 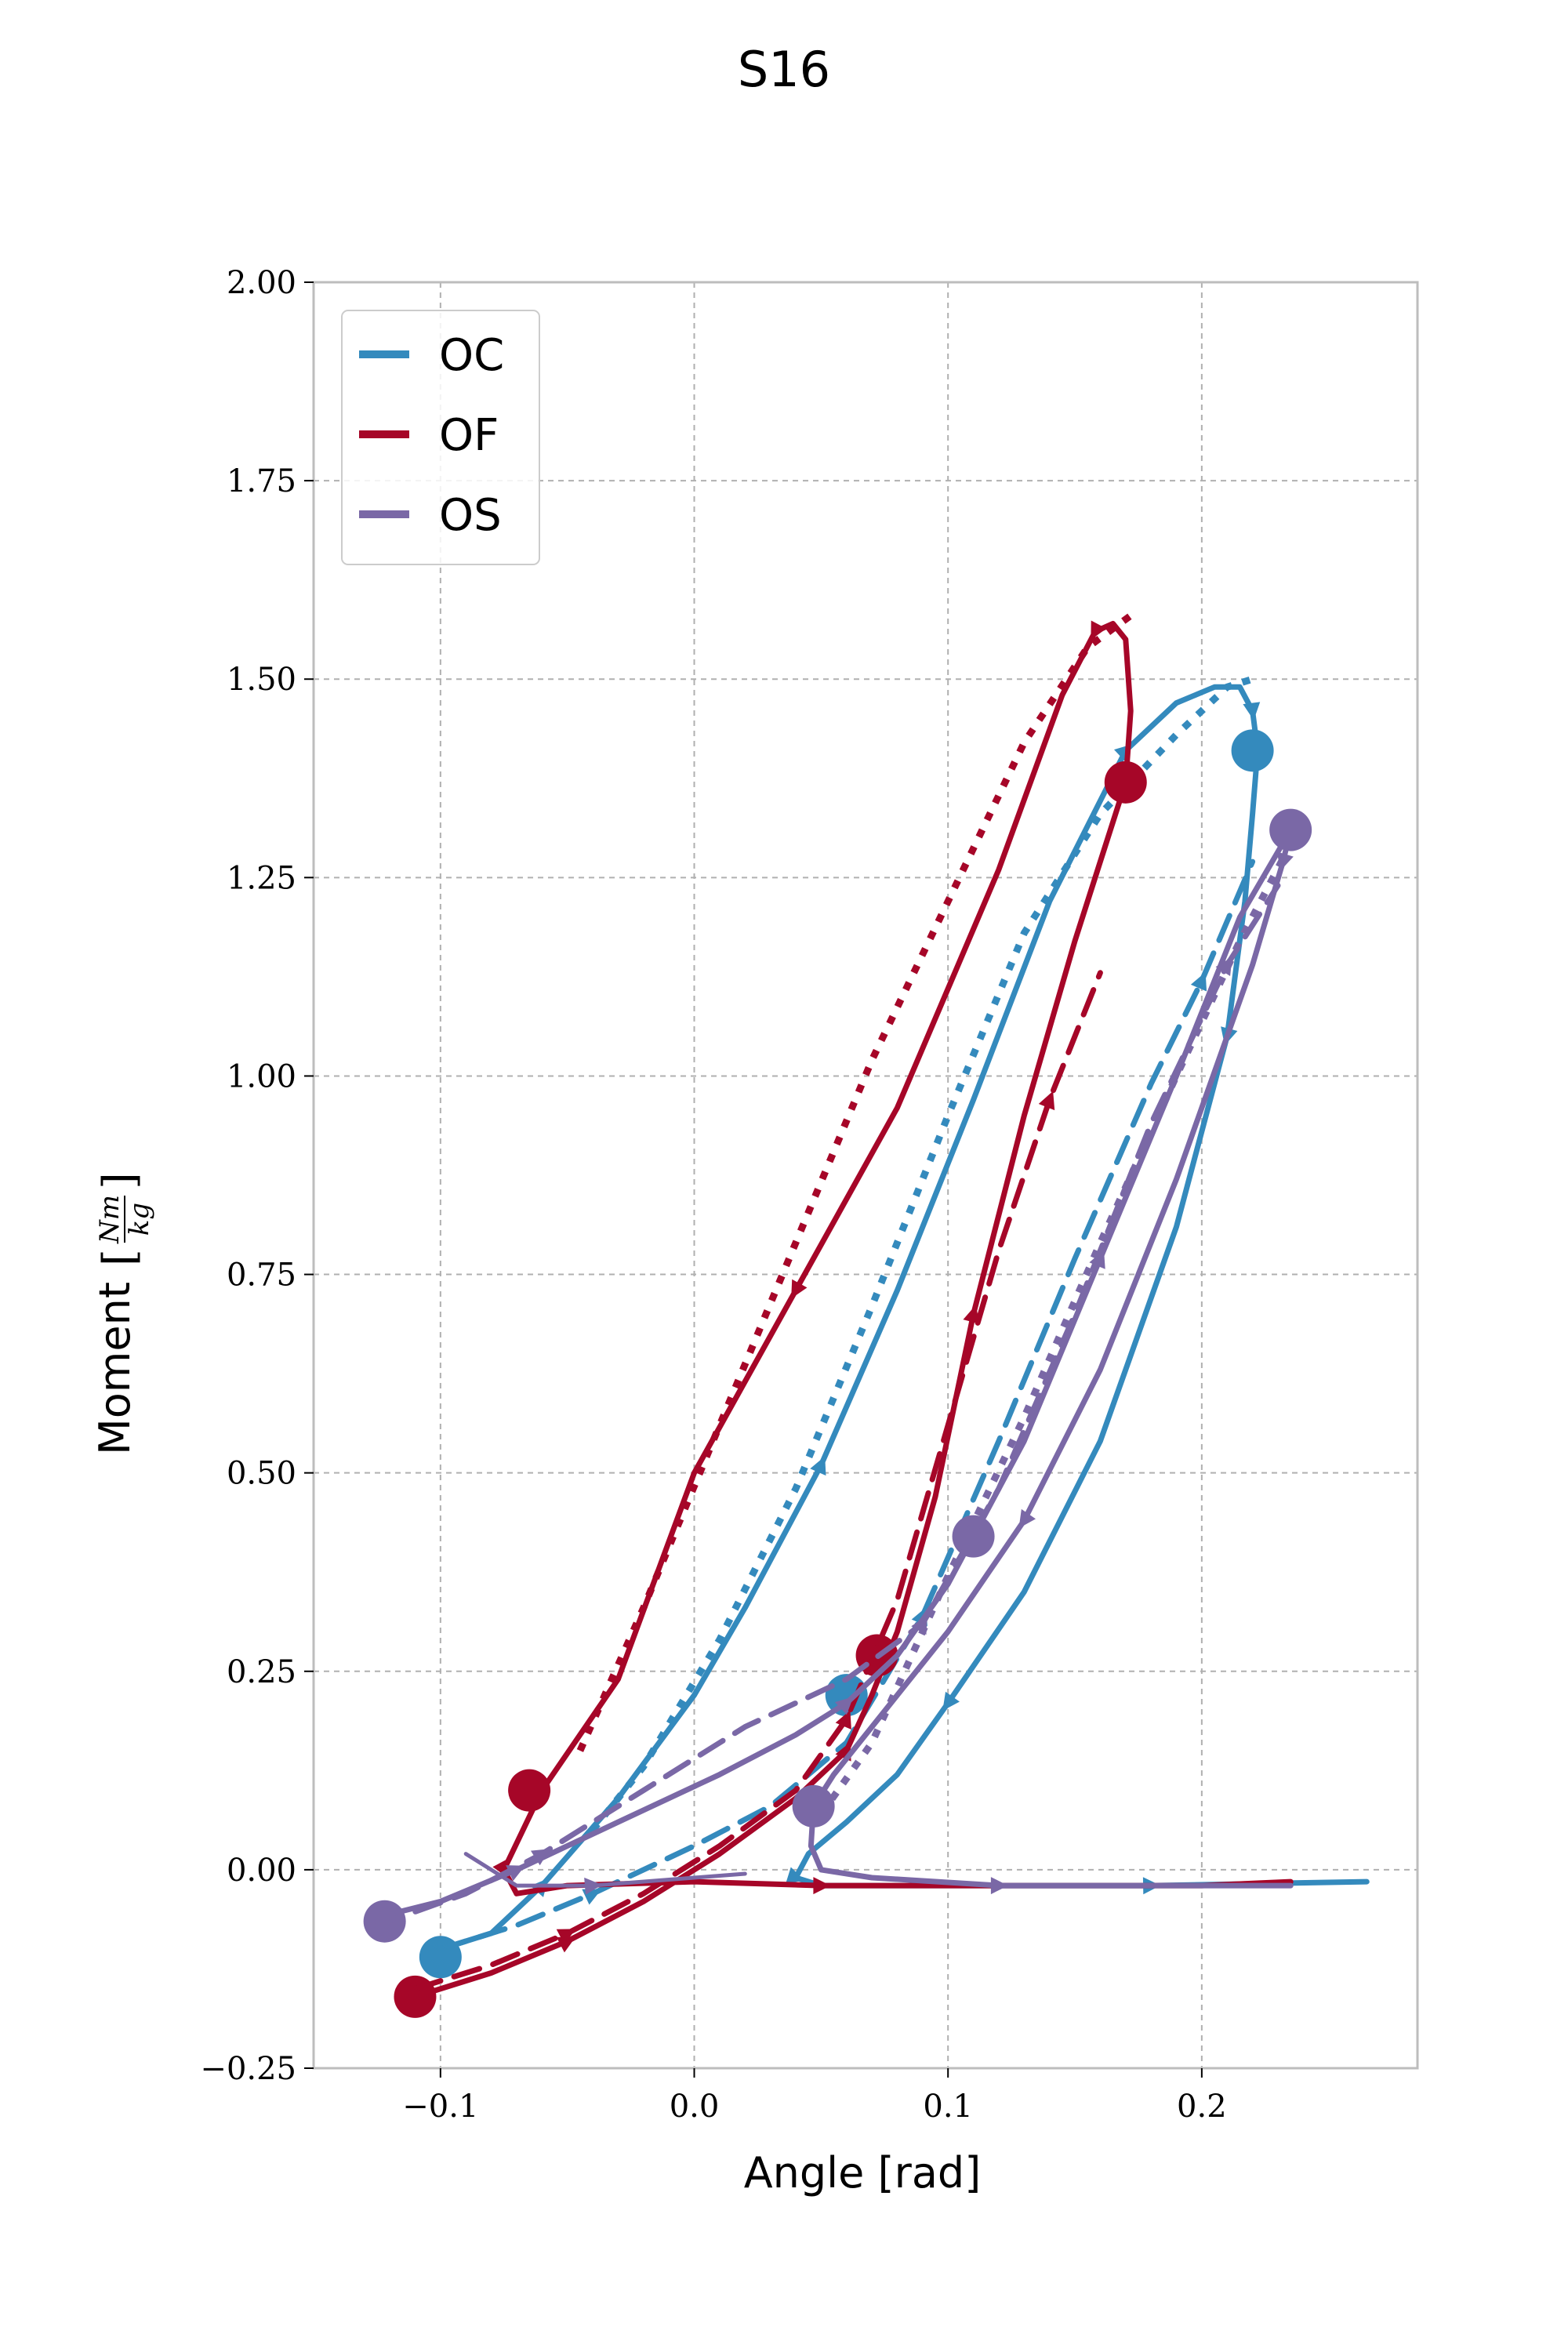 What do you see at coordinates (115, 1368) in the screenshot?
I see `y-axis-label-prefix: Moment` at bounding box center [115, 1368].